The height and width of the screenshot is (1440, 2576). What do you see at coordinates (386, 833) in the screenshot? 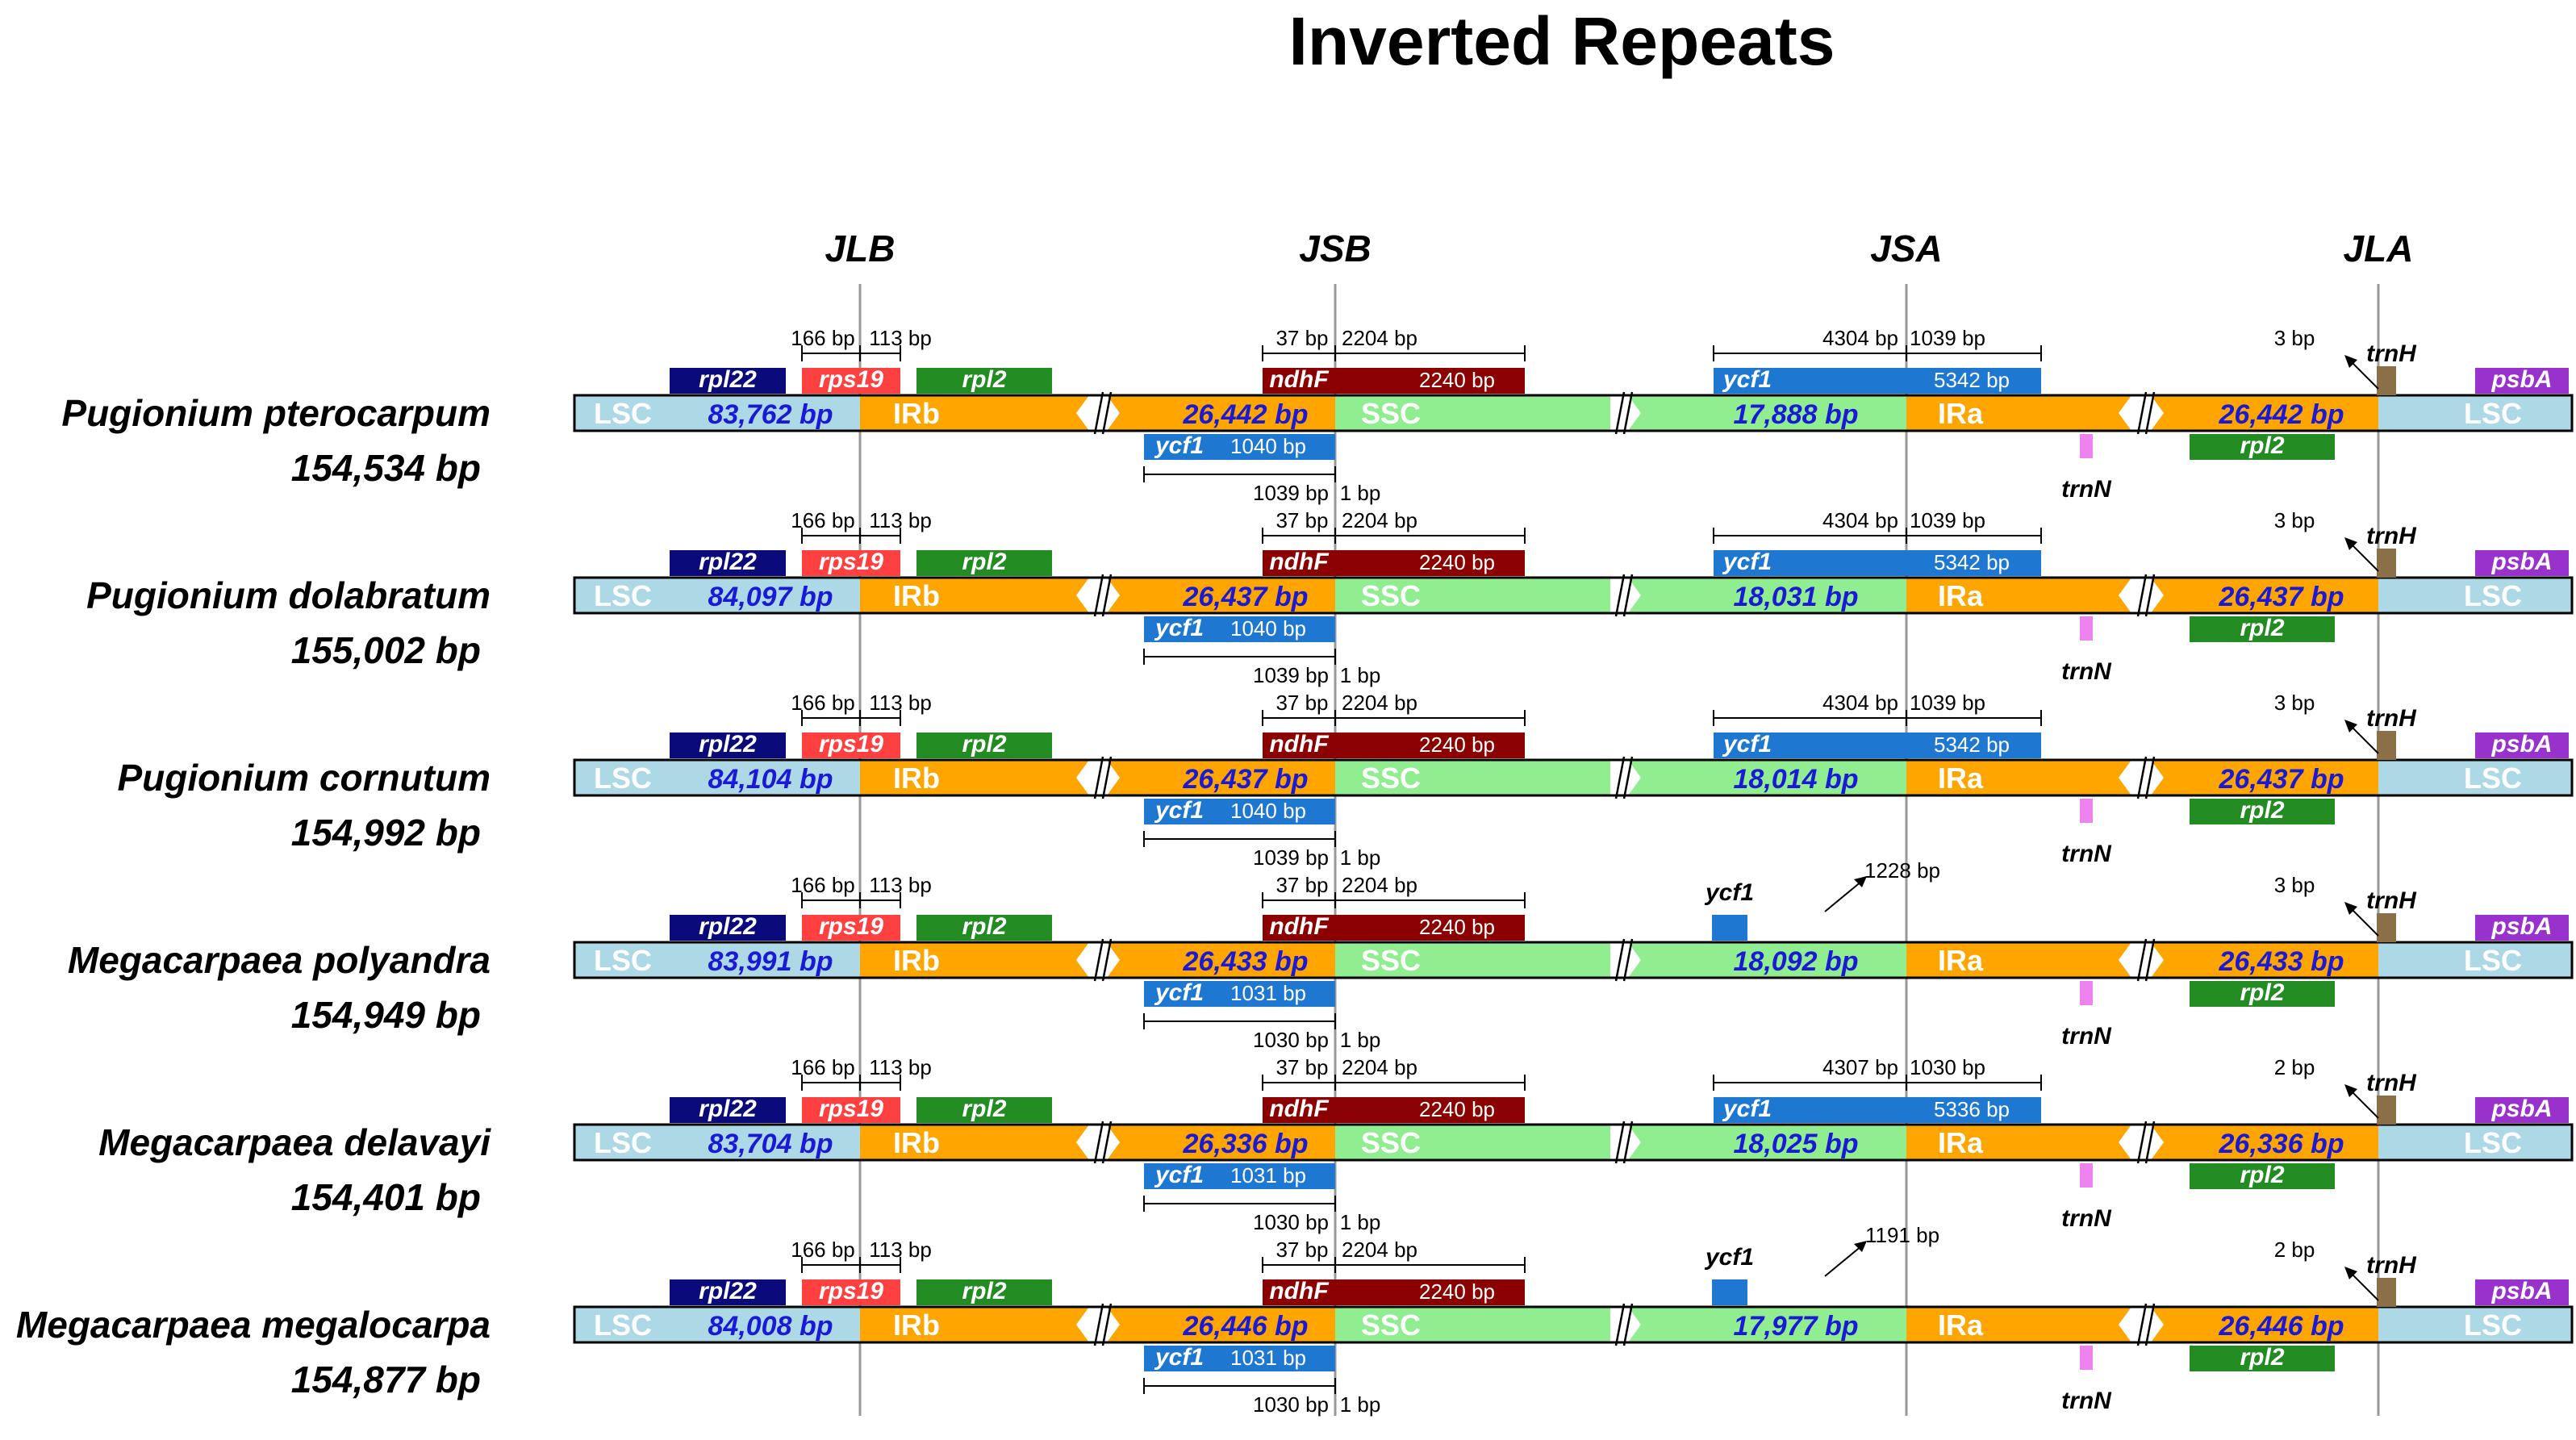
I see `genome-size: 154,992 bp` at bounding box center [386, 833].